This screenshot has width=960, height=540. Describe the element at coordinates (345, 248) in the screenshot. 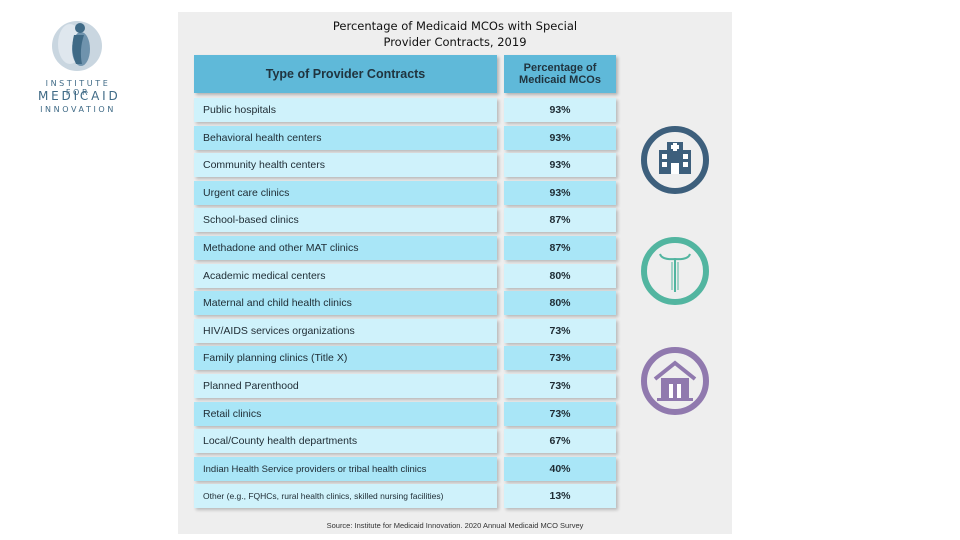

I see `row-label: Methadone and other MAT clinics` at that location.